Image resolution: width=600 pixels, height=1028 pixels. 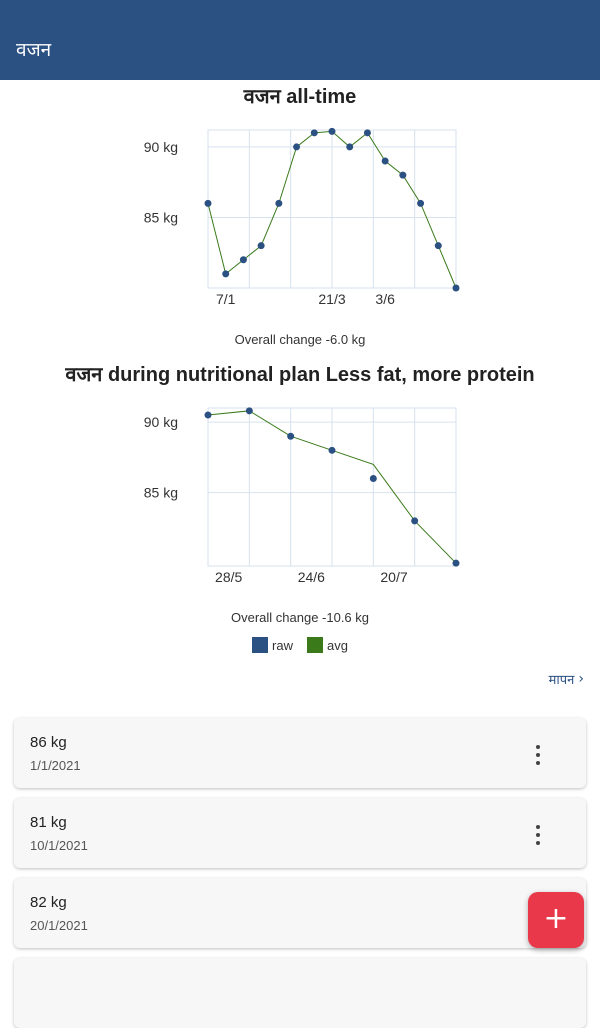 I want to click on legend-raw: raw, so click(x=272, y=645).